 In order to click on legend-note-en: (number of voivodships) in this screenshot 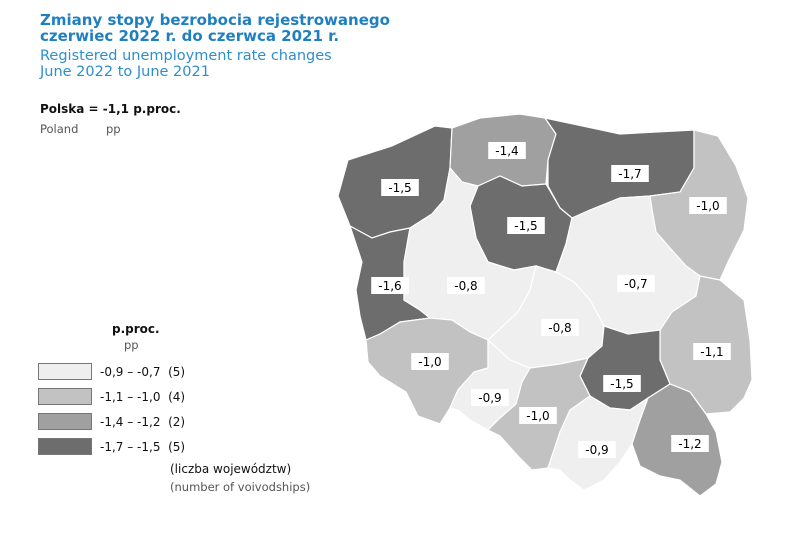, I will do `click(240, 487)`.